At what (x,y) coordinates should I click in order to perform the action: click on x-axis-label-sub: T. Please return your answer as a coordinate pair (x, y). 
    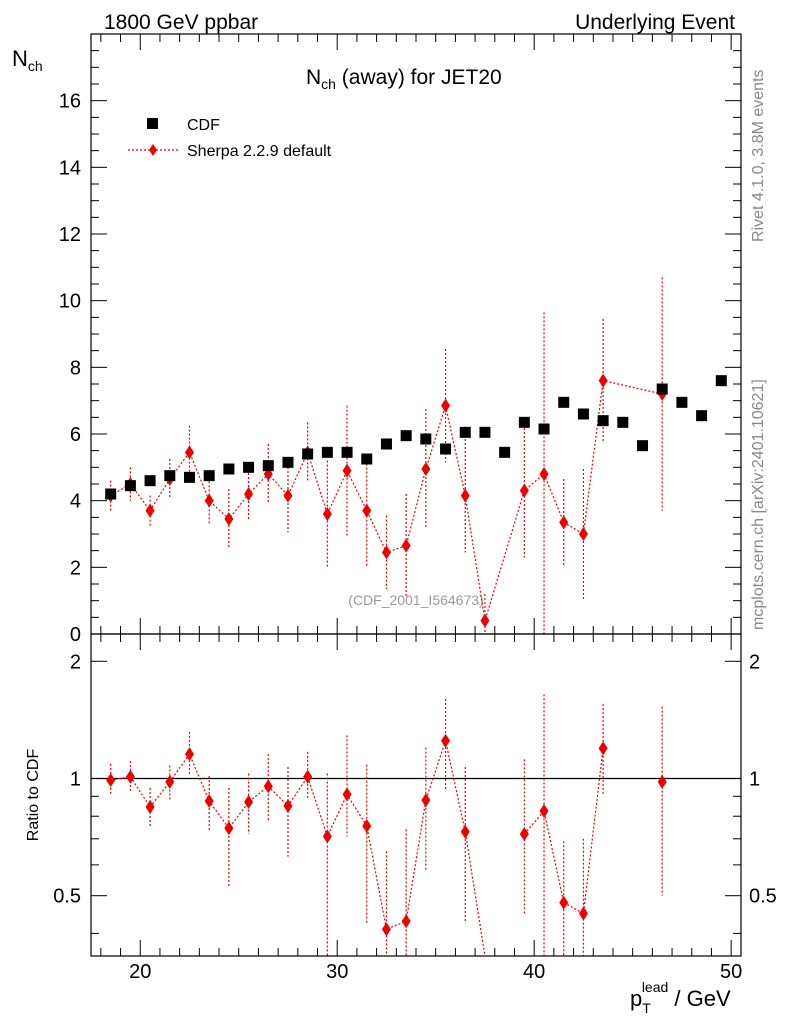
    Looking at the image, I should click on (646, 1008).